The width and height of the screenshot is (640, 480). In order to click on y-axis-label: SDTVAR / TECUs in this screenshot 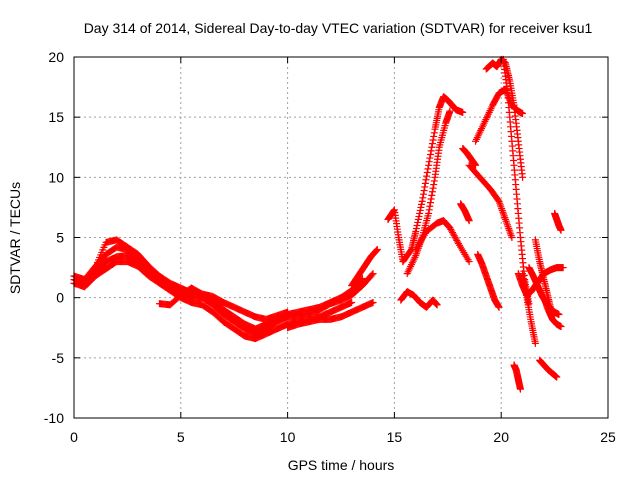, I will do `click(15, 238)`.